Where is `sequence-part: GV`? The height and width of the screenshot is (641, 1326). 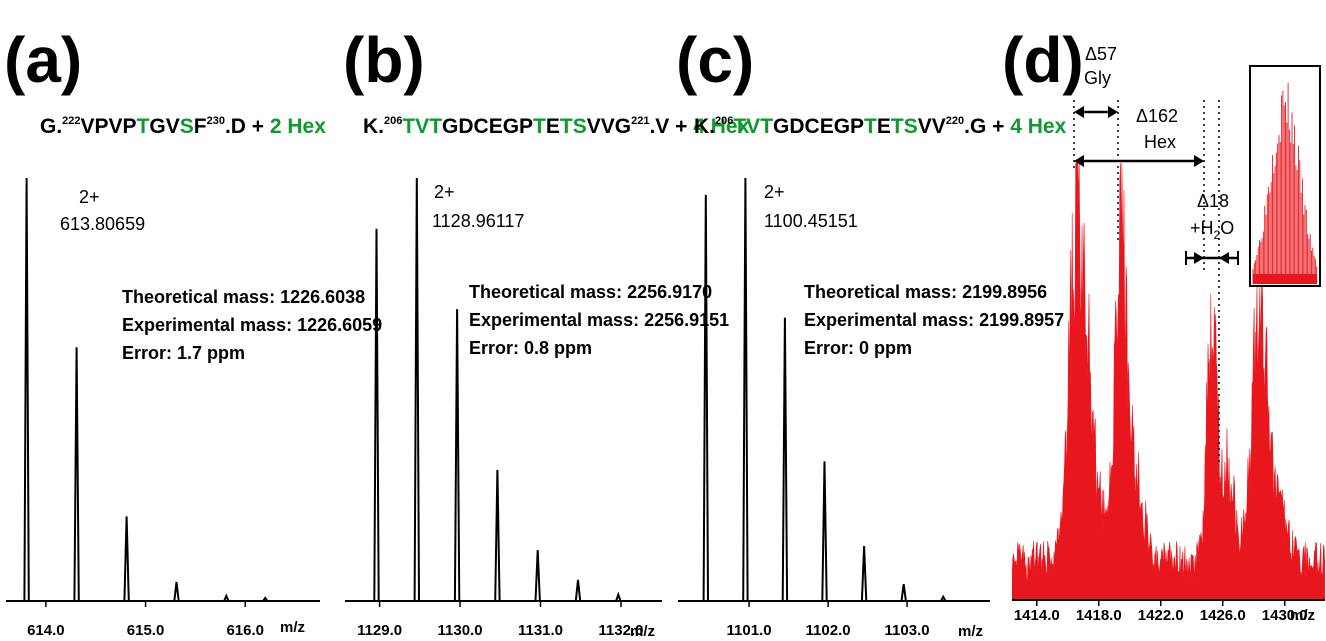
sequence-part: GV is located at coordinates (164, 126).